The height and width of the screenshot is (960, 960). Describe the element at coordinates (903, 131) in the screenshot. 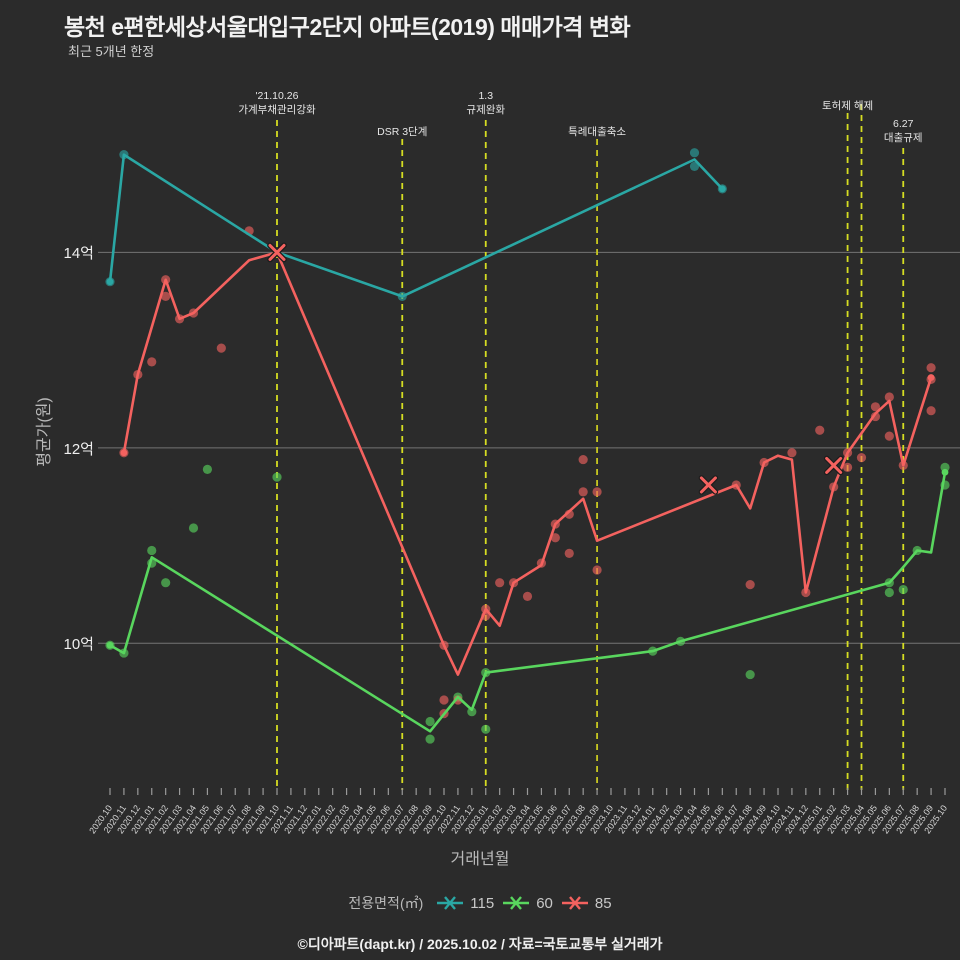

I see `annotation-label: 6.27 대출규제` at that location.